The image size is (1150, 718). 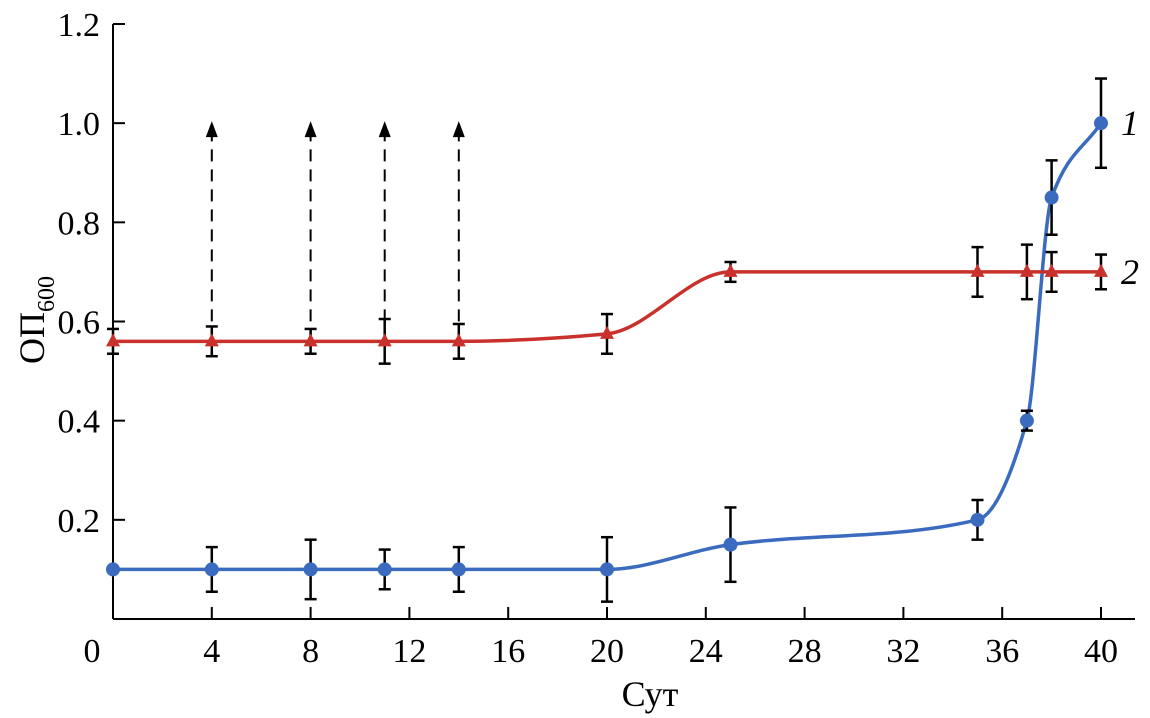 I want to click on x-tick-label: 24, so click(x=706, y=651).